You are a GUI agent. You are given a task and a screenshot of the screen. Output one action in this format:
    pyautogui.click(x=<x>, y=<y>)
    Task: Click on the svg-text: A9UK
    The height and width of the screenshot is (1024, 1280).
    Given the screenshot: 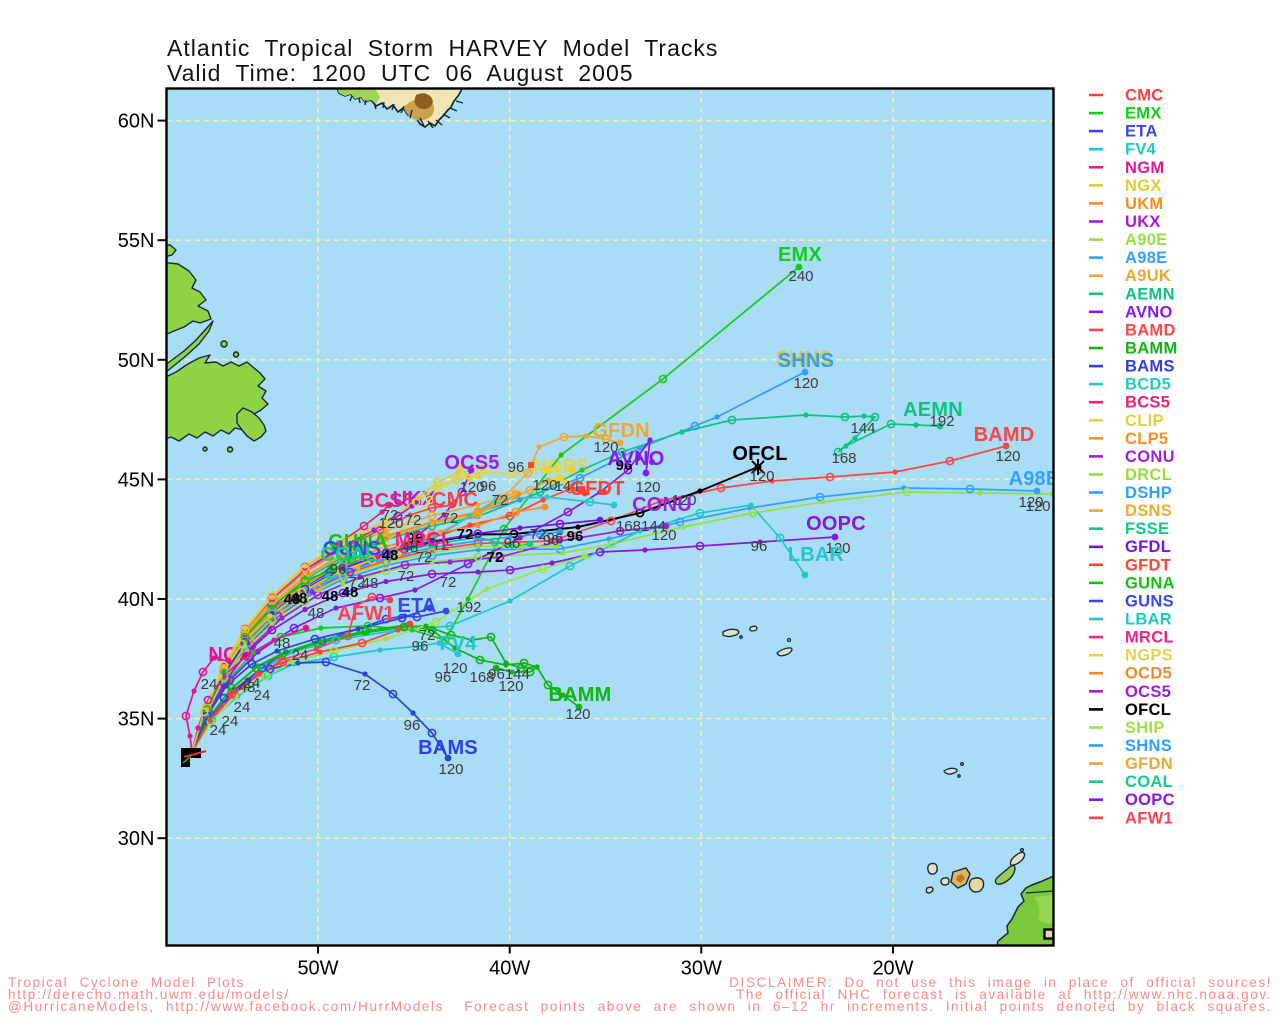 What is the action you would take?
    pyautogui.click(x=1148, y=276)
    